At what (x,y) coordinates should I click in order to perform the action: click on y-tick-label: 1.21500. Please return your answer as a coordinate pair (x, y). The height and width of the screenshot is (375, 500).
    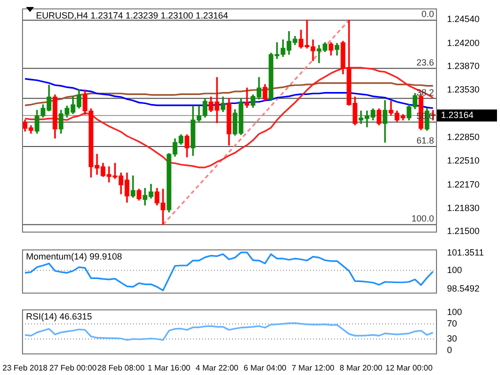
    Looking at the image, I should click on (463, 231).